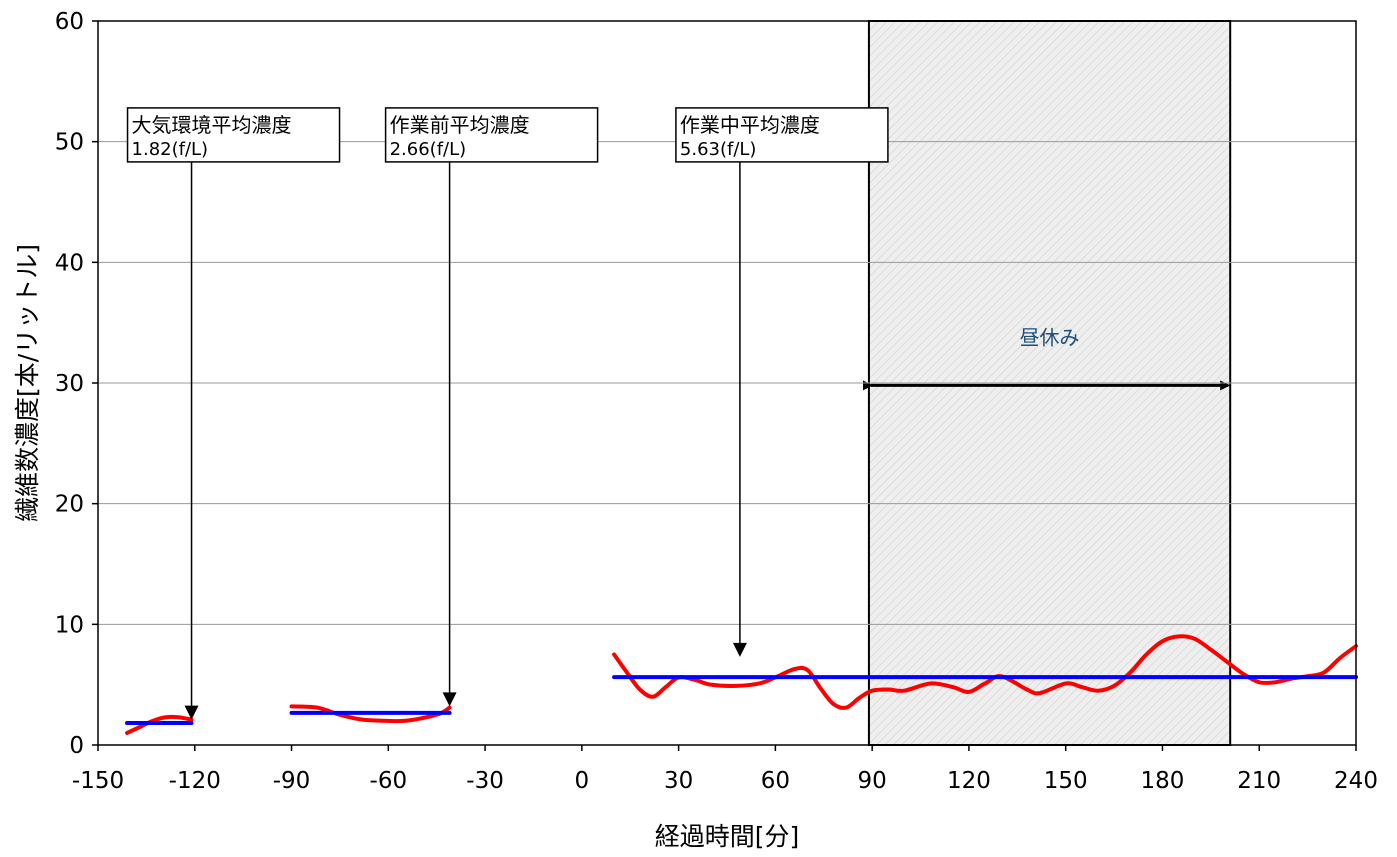 Image resolution: width=1397 pixels, height=857 pixels. Describe the element at coordinates (750, 125) in the screenshot. I see `annotation-title: 作業中平均濃度` at that location.